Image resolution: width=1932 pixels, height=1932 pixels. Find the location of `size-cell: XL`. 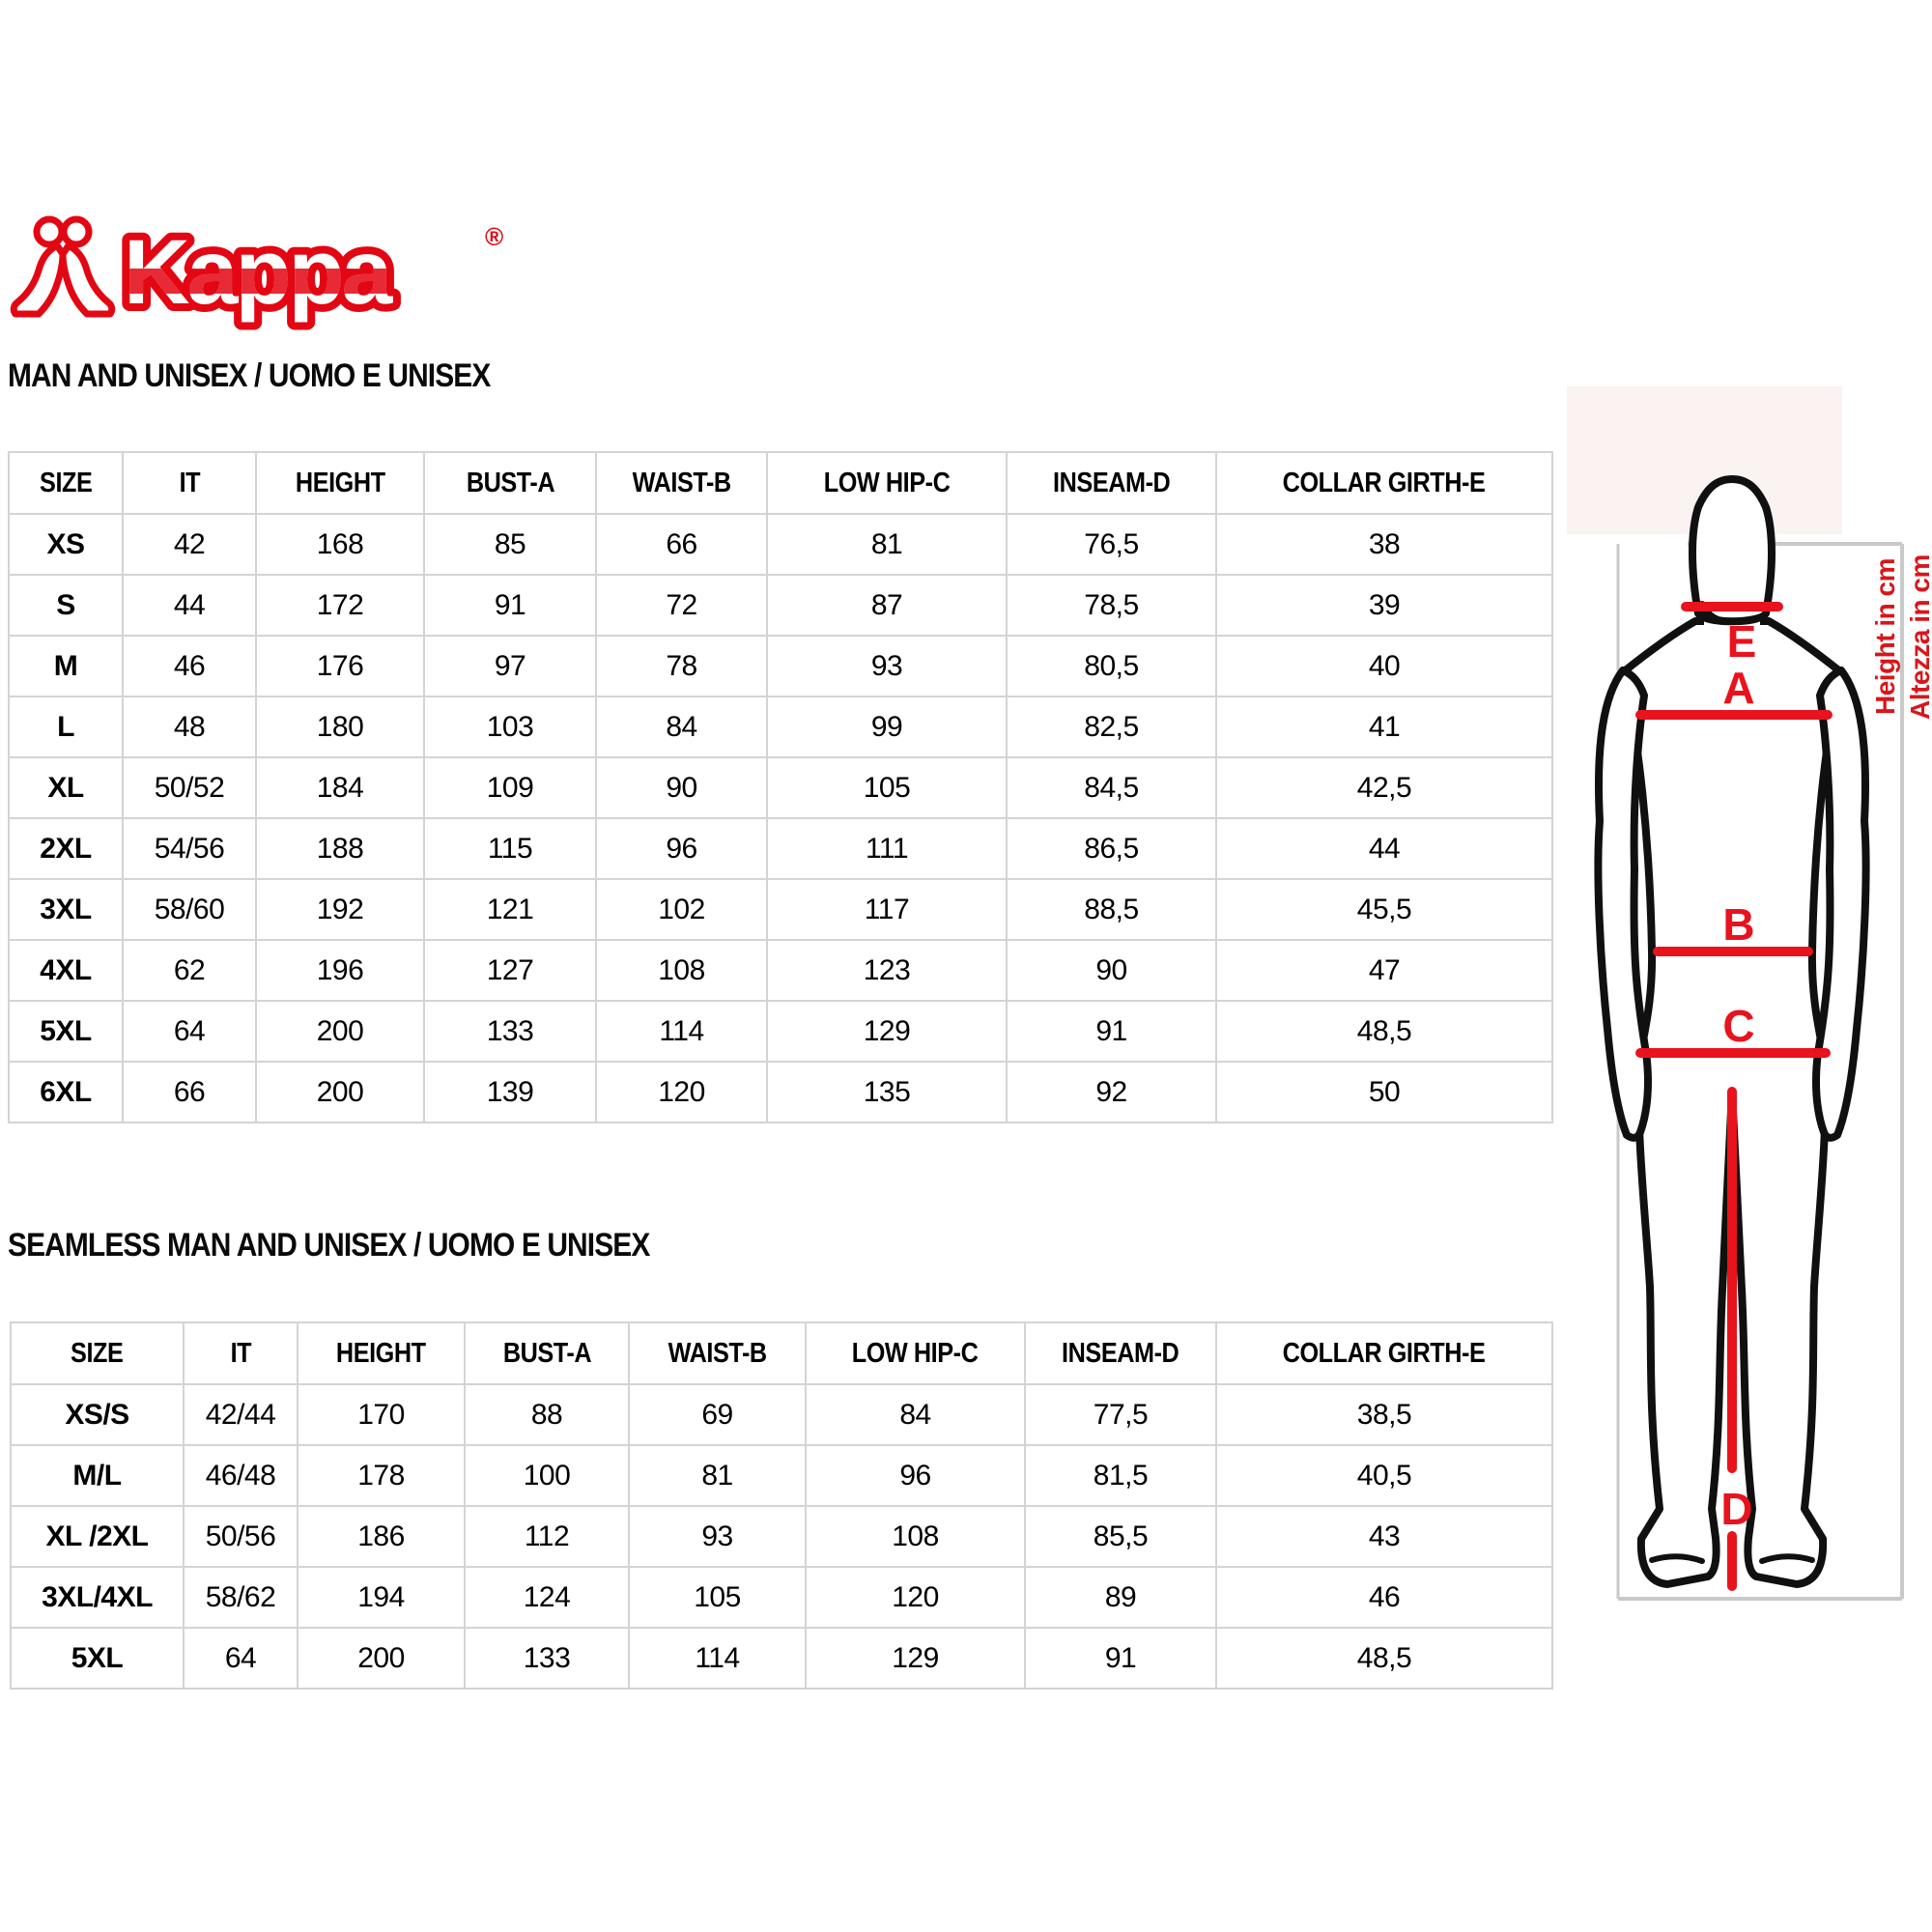

size-cell: XL is located at coordinates (66, 787).